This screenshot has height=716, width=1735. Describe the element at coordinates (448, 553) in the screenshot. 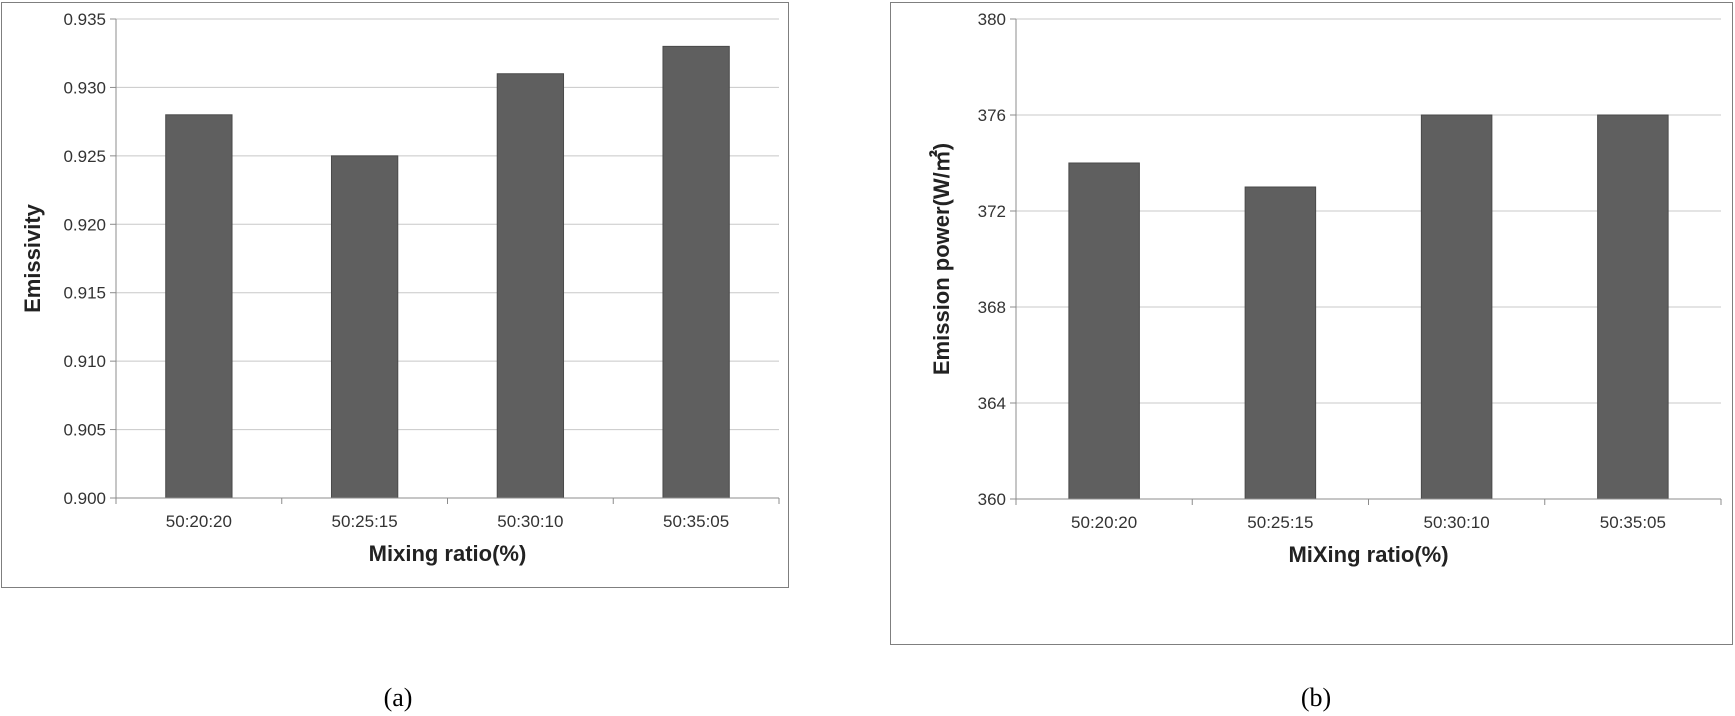

I see `x-axis-title: Mixing ratio(%)` at that location.